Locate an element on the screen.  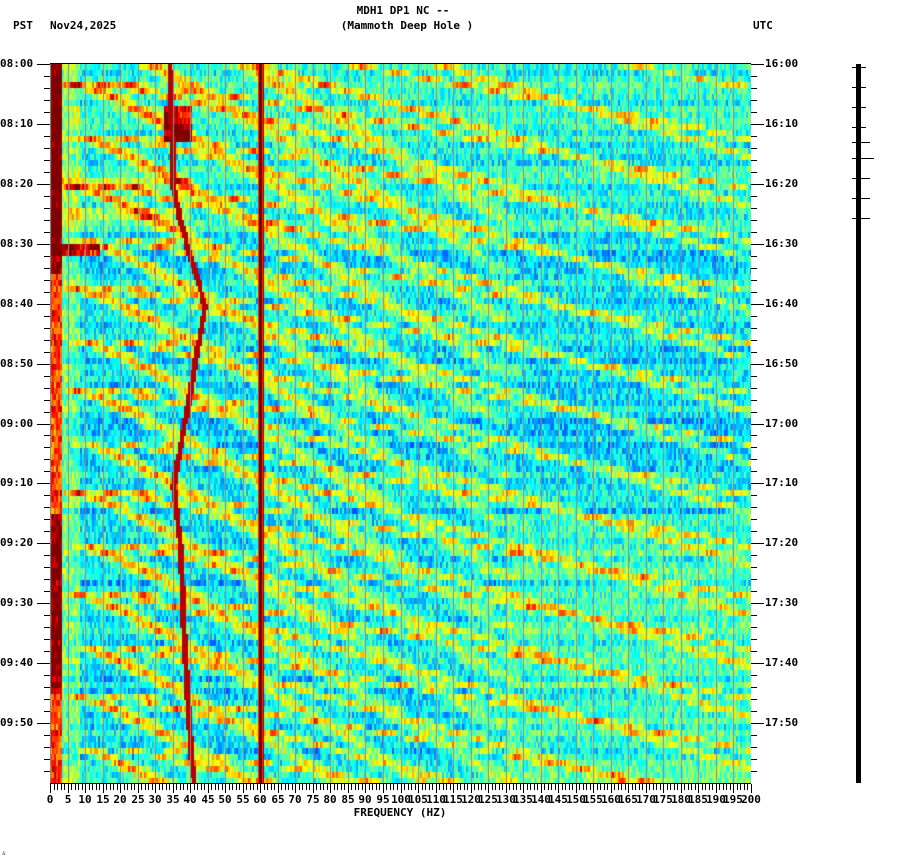
left-timezone-label: PST is located at coordinates (23, 25).